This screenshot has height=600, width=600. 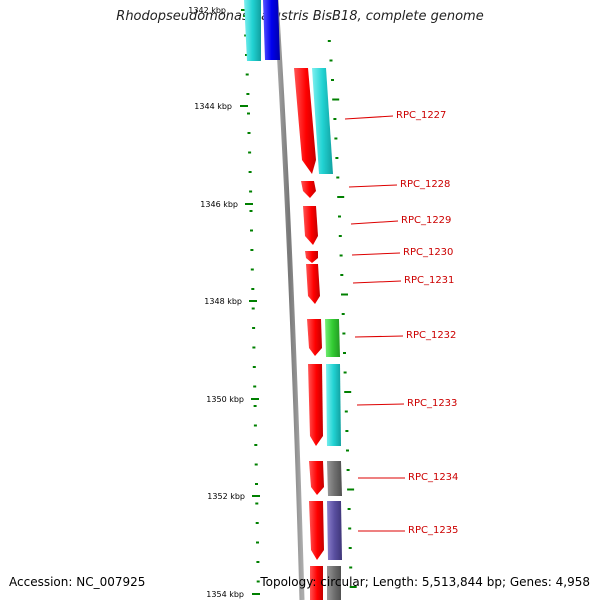 I want to click on gene-label: RPC_1231, so click(x=429, y=280).